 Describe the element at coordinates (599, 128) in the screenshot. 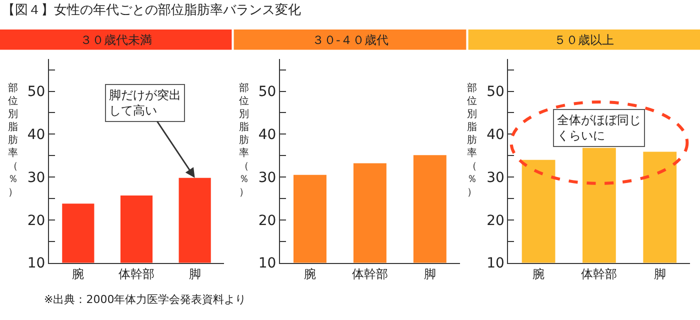

I see `annotation: 全体がほぼ同じくらいに` at that location.